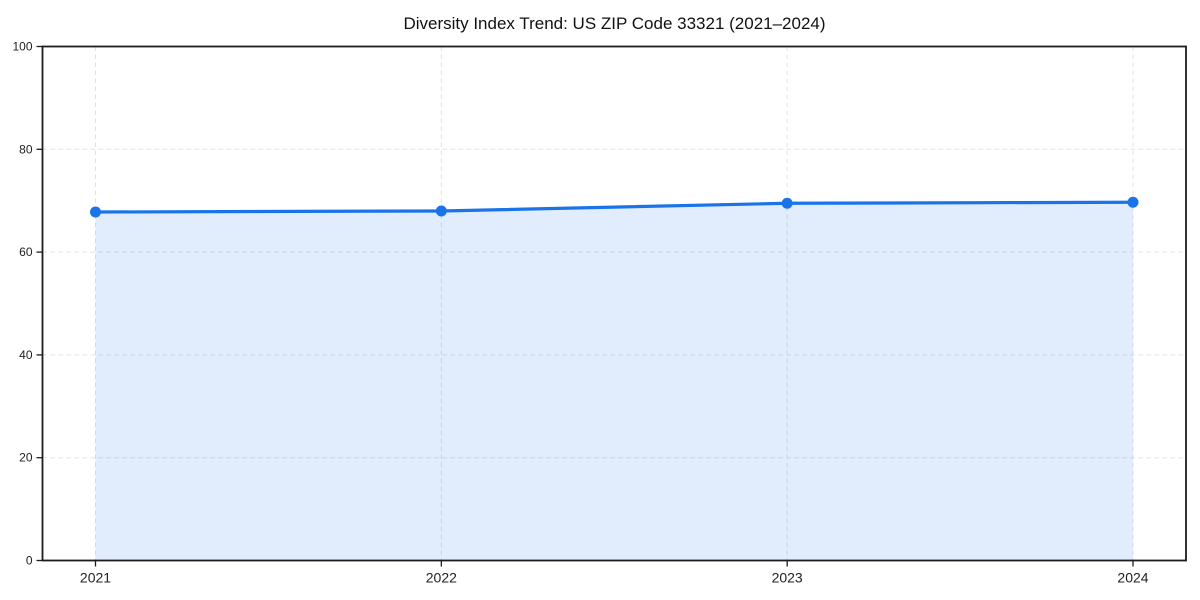  I want to click on y-tick-label-80: 80, so click(26, 149).